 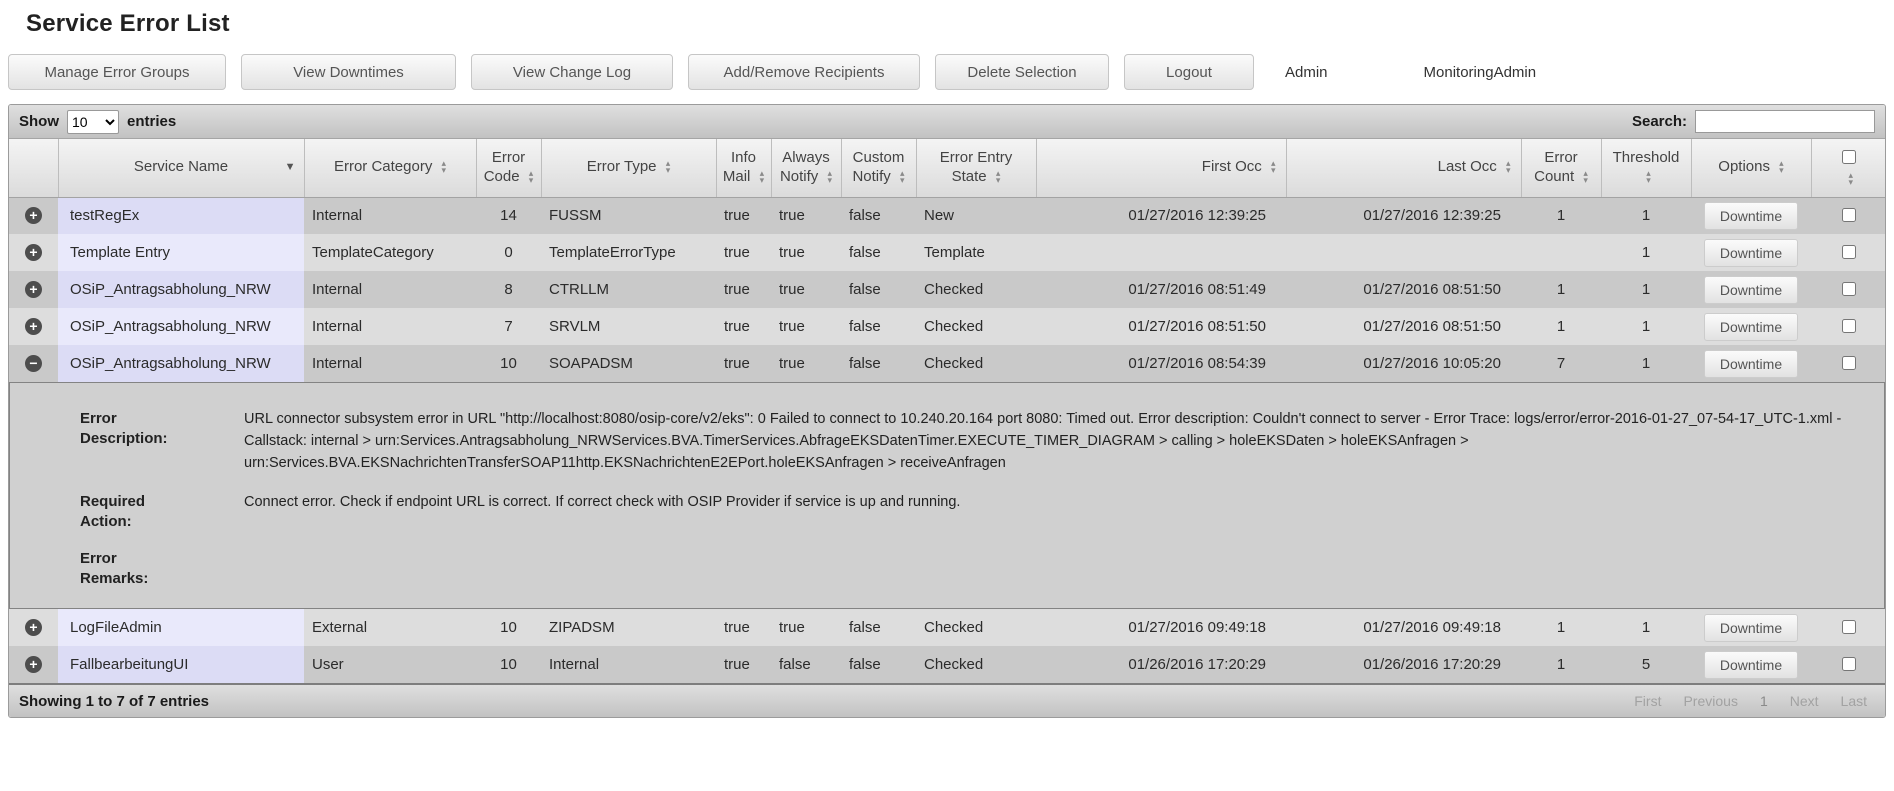 What do you see at coordinates (113, 511) in the screenshot?
I see `required-action-label: Required Action:` at bounding box center [113, 511].